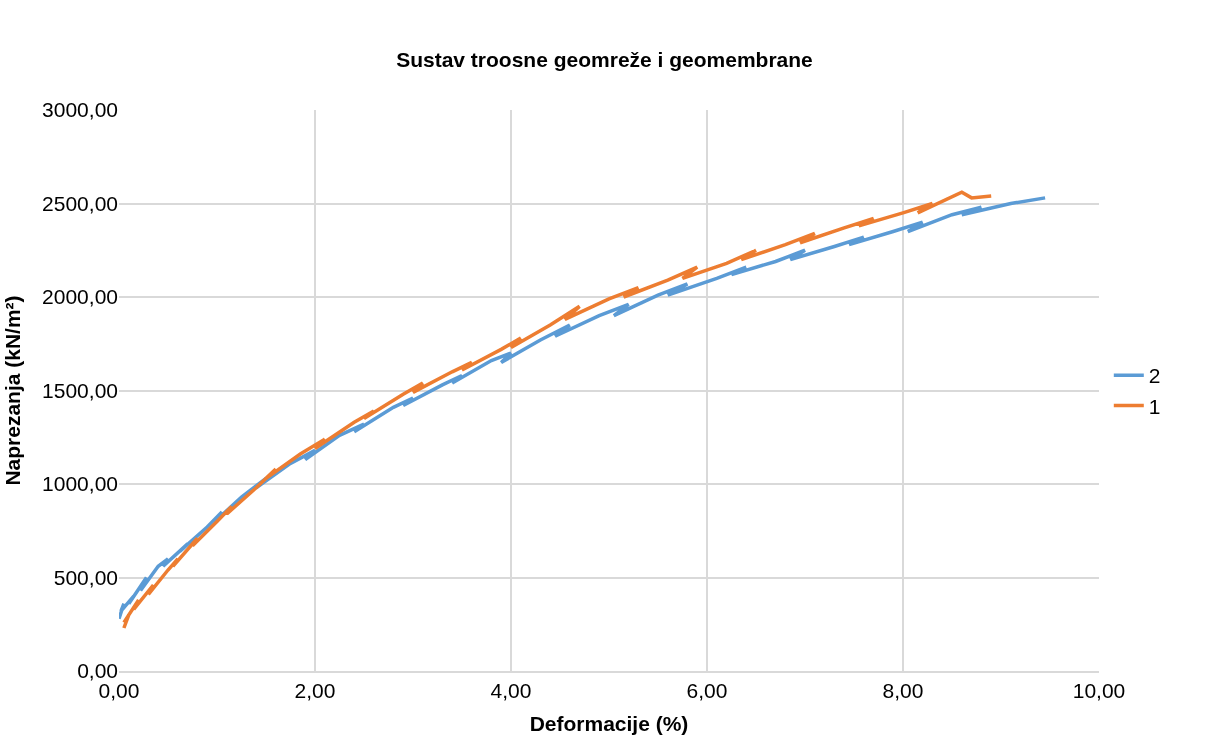 The image size is (1209, 751). What do you see at coordinates (80, 297) in the screenshot?
I see `y-tick-label: 2000,00` at bounding box center [80, 297].